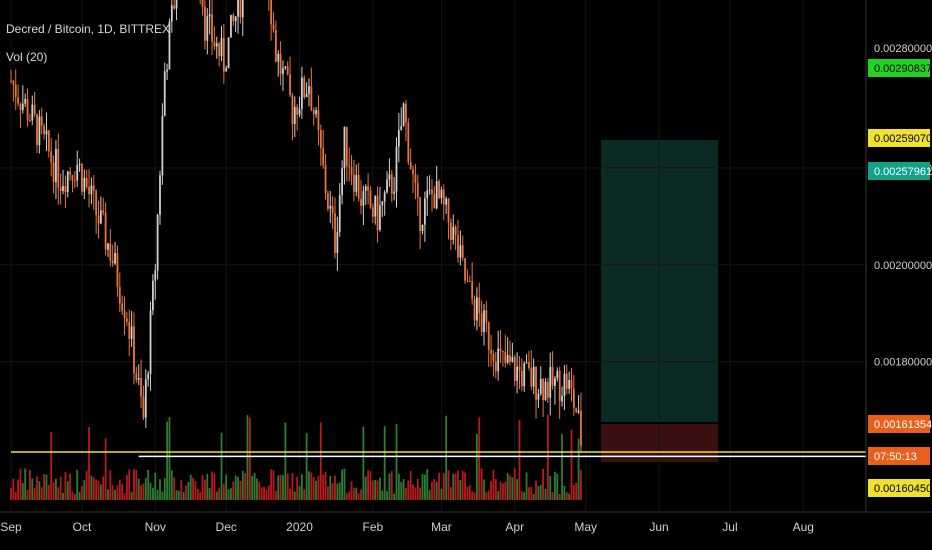  What do you see at coordinates (27, 57) in the screenshot?
I see `volume-indicator-label: Vol (20)` at bounding box center [27, 57].